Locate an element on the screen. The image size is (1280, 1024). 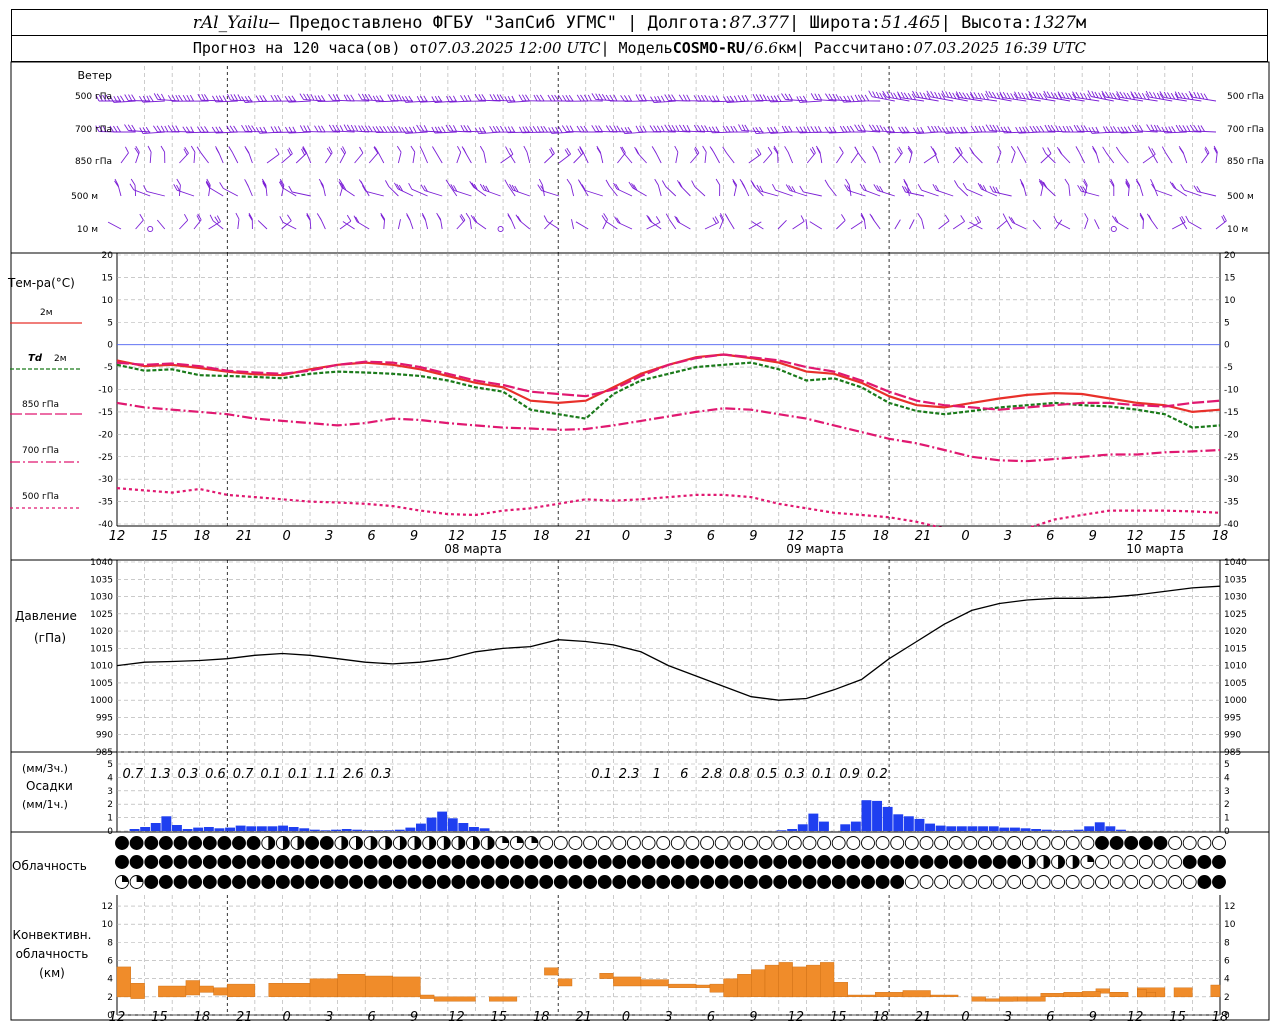
hour-tick: 0 is located at coordinates (965, 536).